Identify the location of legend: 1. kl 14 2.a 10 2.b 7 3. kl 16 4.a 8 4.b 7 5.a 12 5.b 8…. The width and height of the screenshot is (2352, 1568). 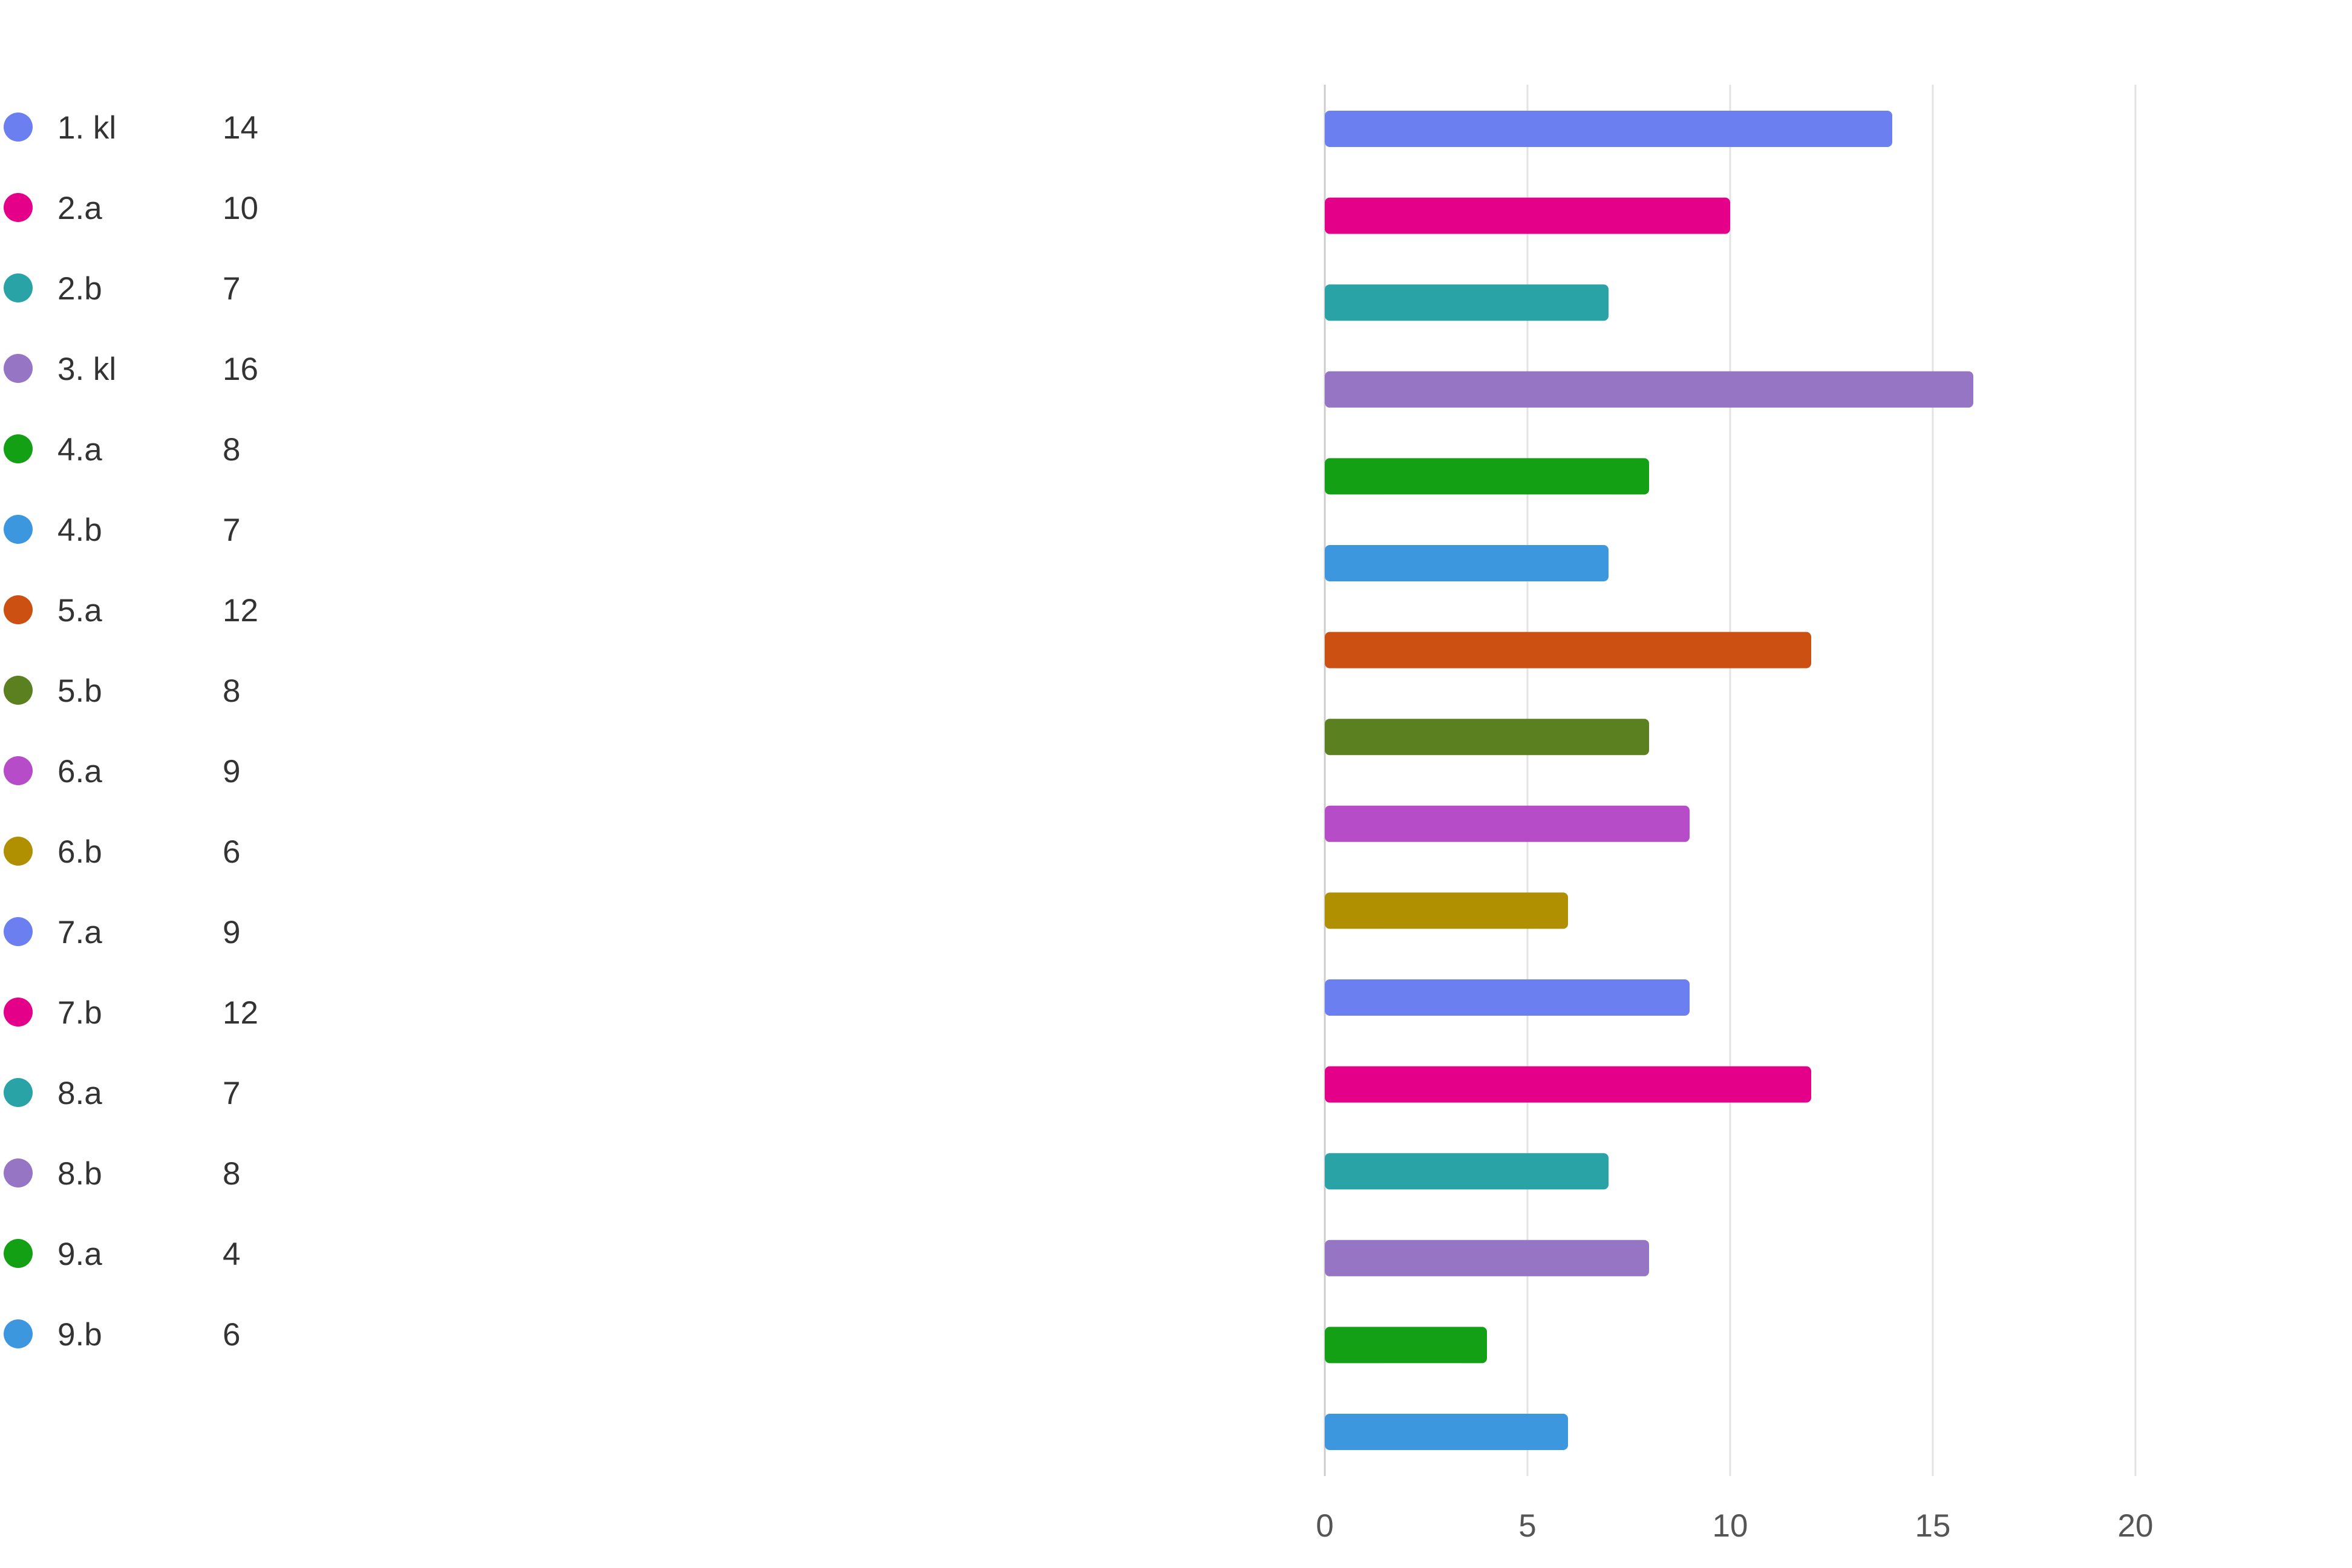
(131, 732).